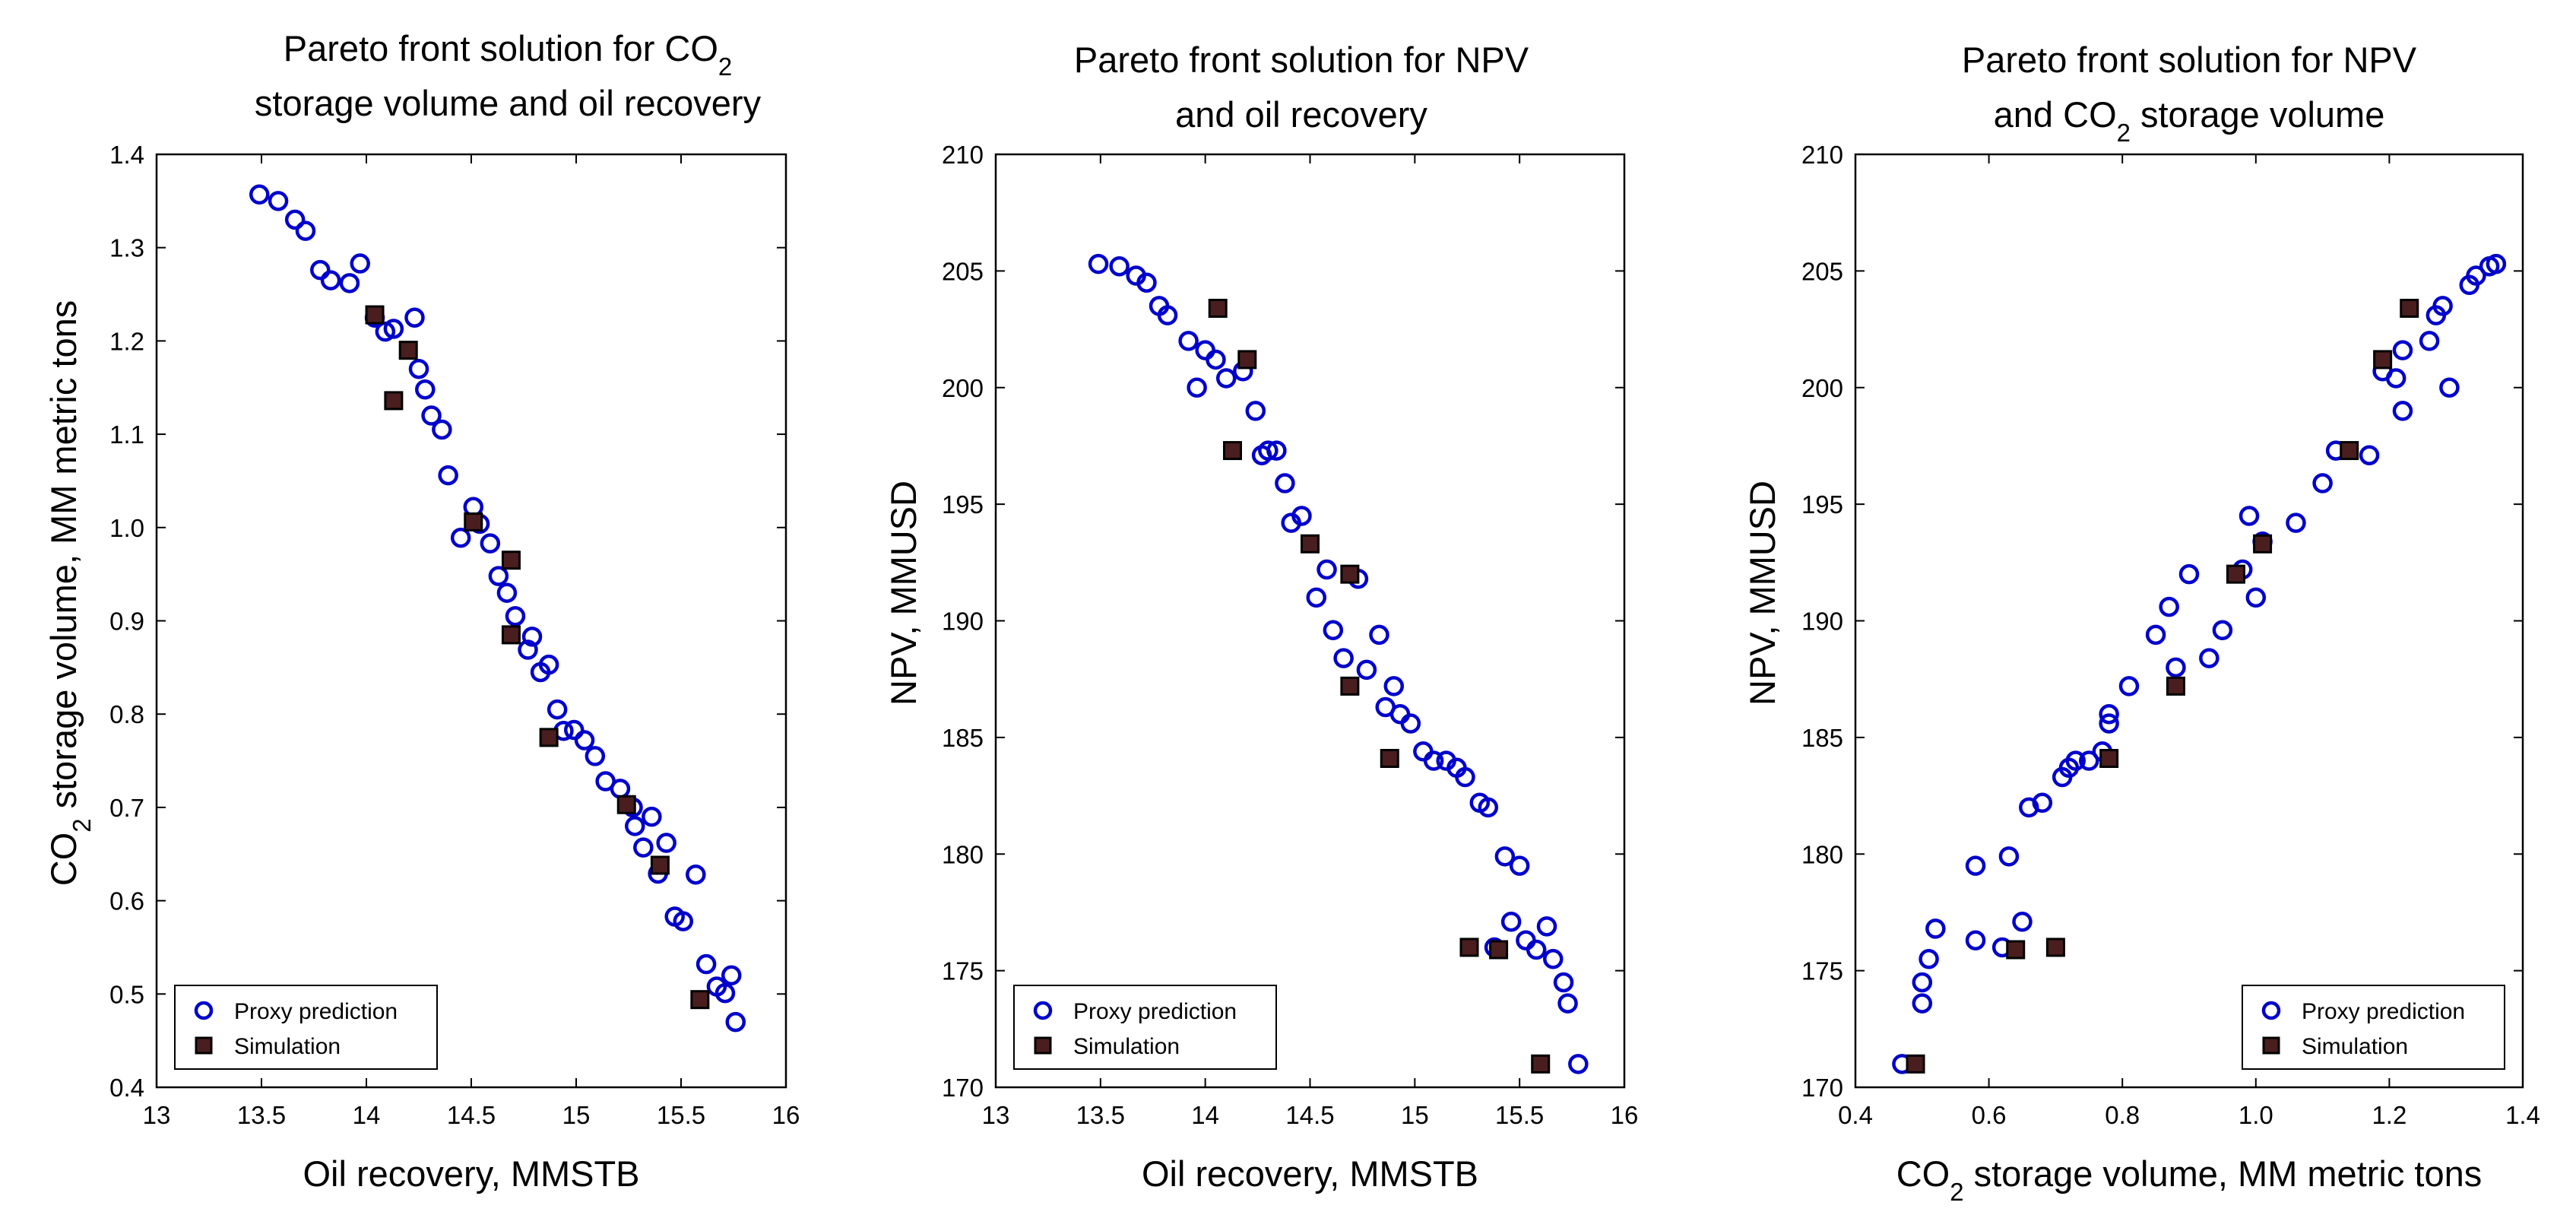 The image size is (2576, 1231). Describe the element at coordinates (786, 1115) in the screenshot. I see `x-tick-label: 16` at that location.